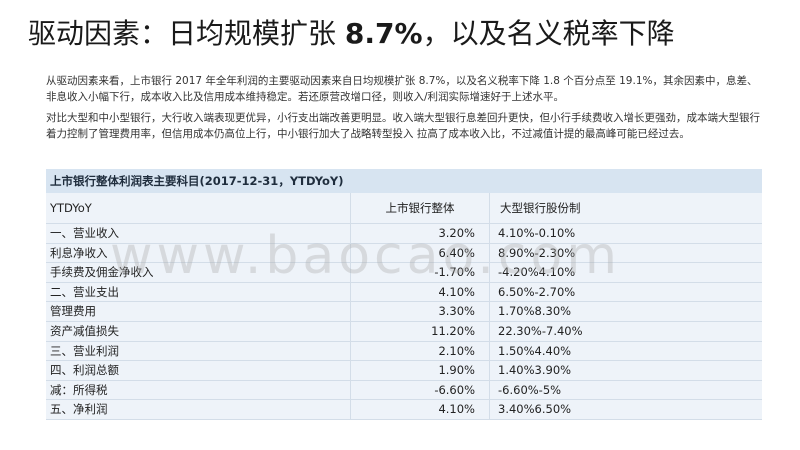  Describe the element at coordinates (198, 292) in the screenshot. I see `table-cell-metric: 二、营业支出` at that location.